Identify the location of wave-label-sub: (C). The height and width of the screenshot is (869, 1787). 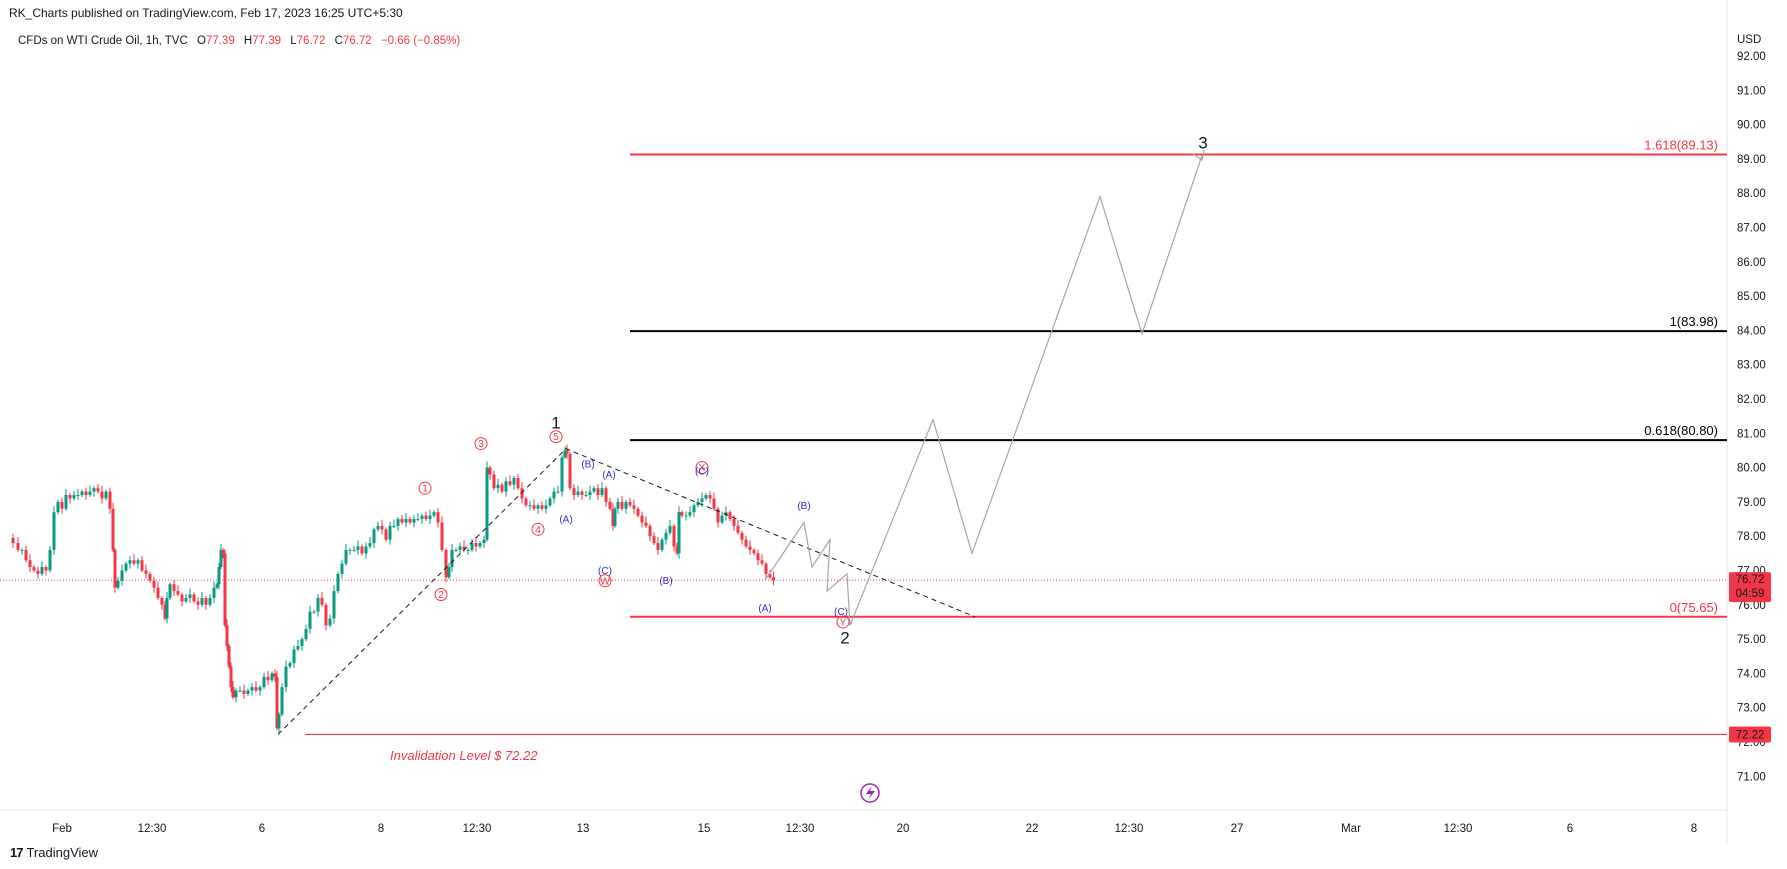
(702, 471).